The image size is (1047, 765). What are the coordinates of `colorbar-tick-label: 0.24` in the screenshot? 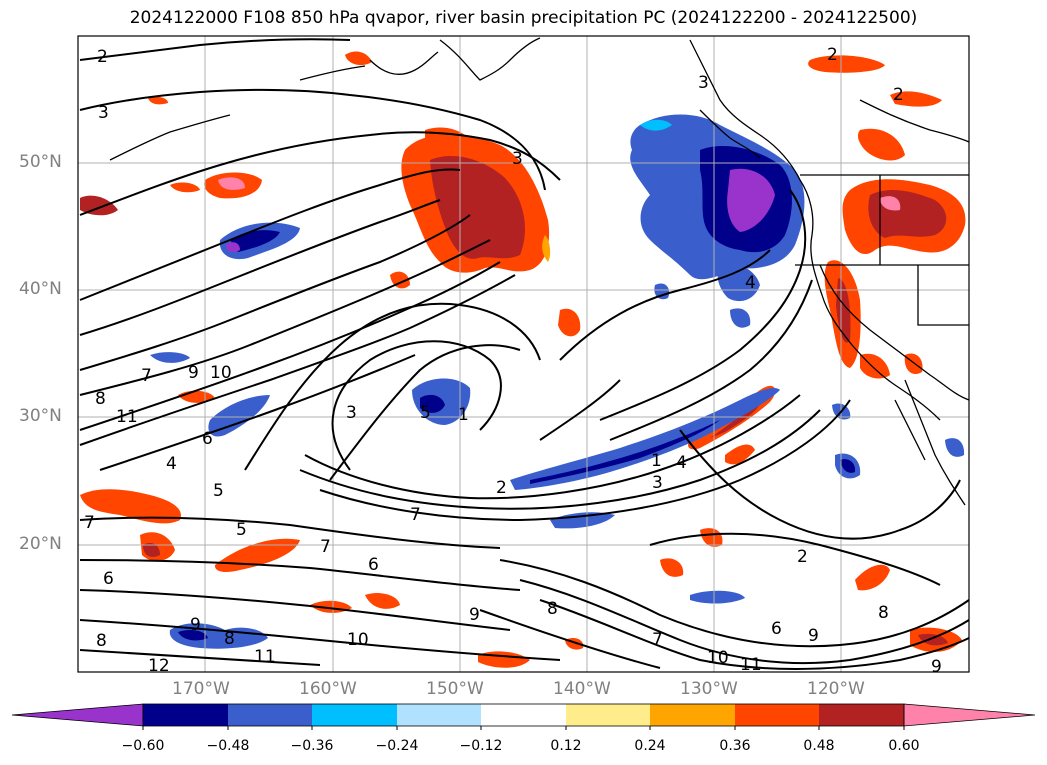 It's located at (650, 746).